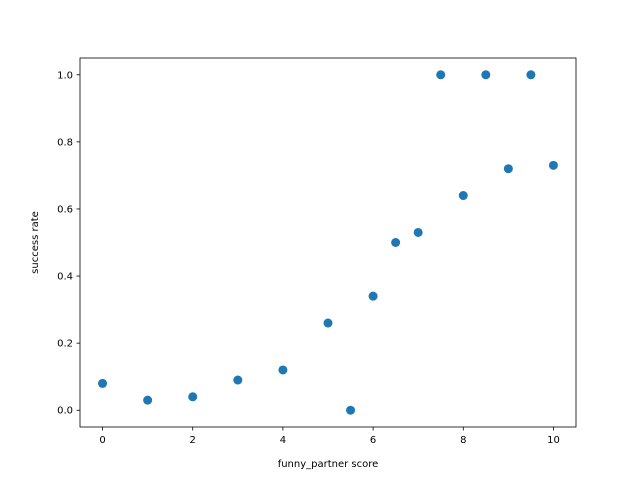 This screenshot has width=640, height=480. What do you see at coordinates (65, 75) in the screenshot?
I see `y-tick-label: 1.0` at bounding box center [65, 75].